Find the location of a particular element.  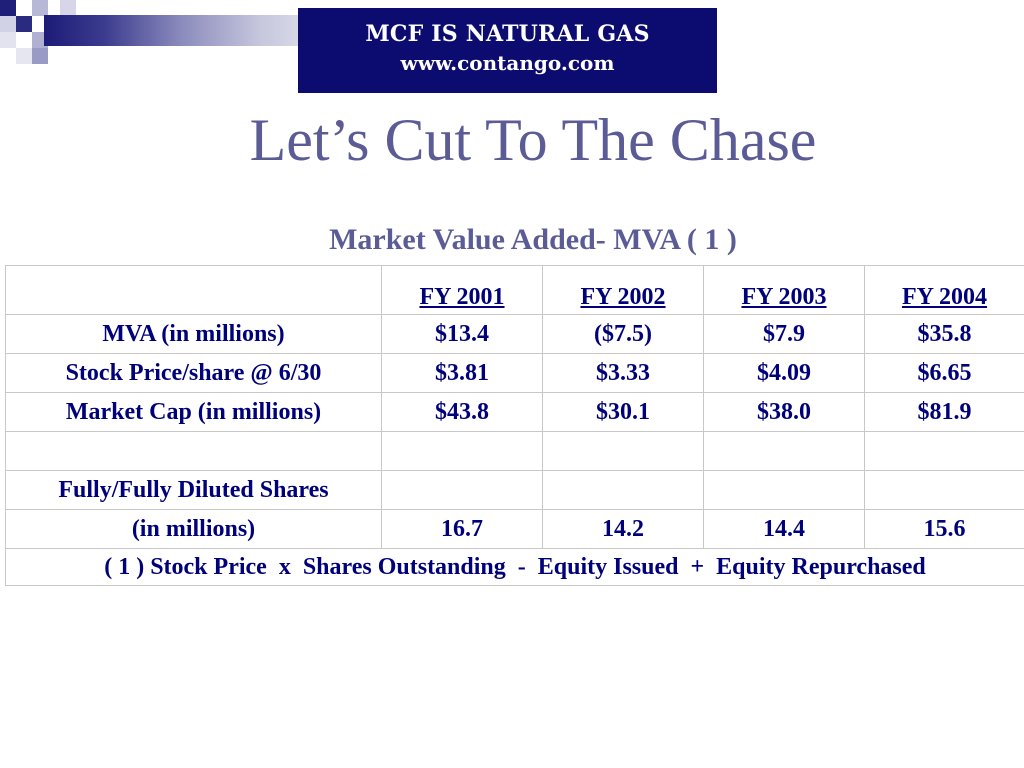

row-label: Fully/Fully Diluted Shares is located at coordinates (193, 490).